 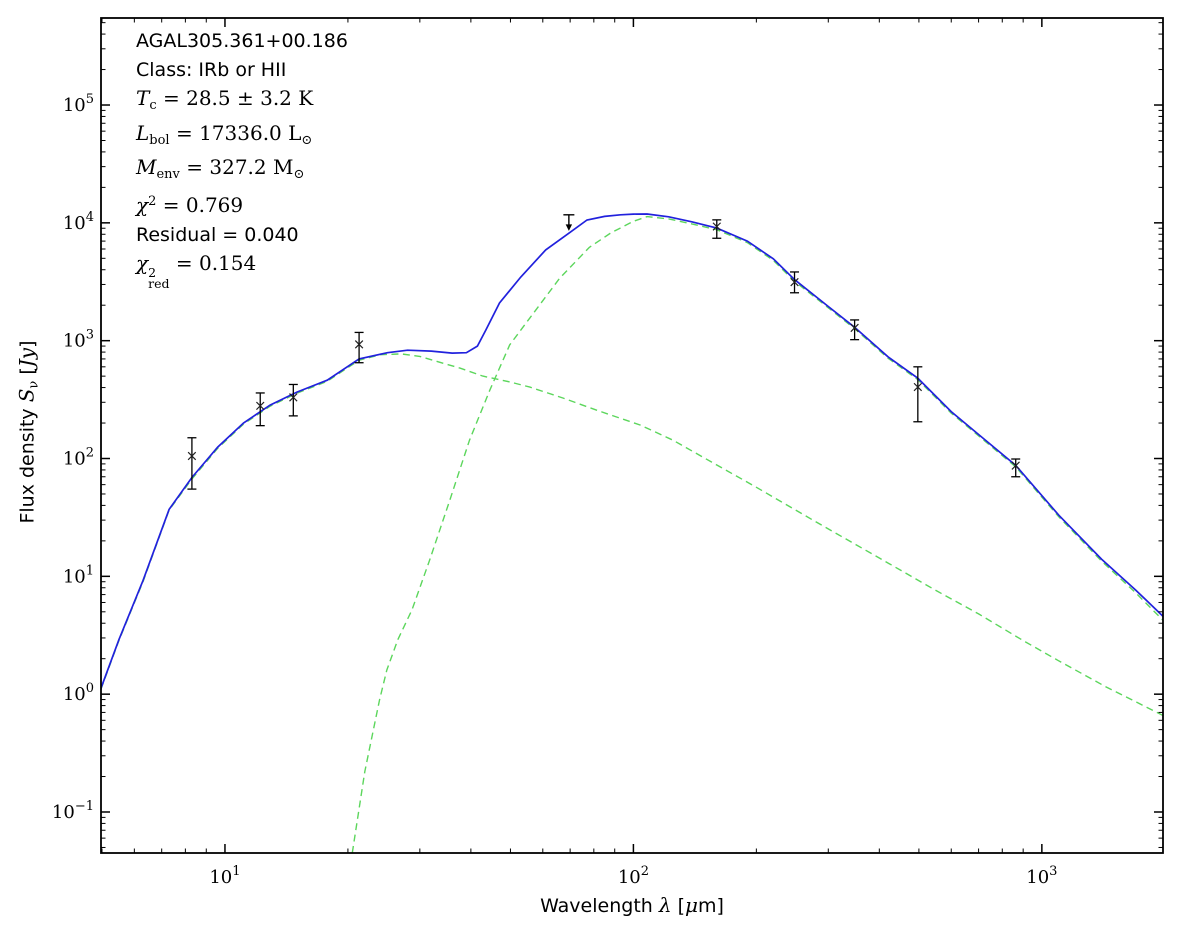 I want to click on tick-label: 10⁻¹, so click(x=73, y=811).